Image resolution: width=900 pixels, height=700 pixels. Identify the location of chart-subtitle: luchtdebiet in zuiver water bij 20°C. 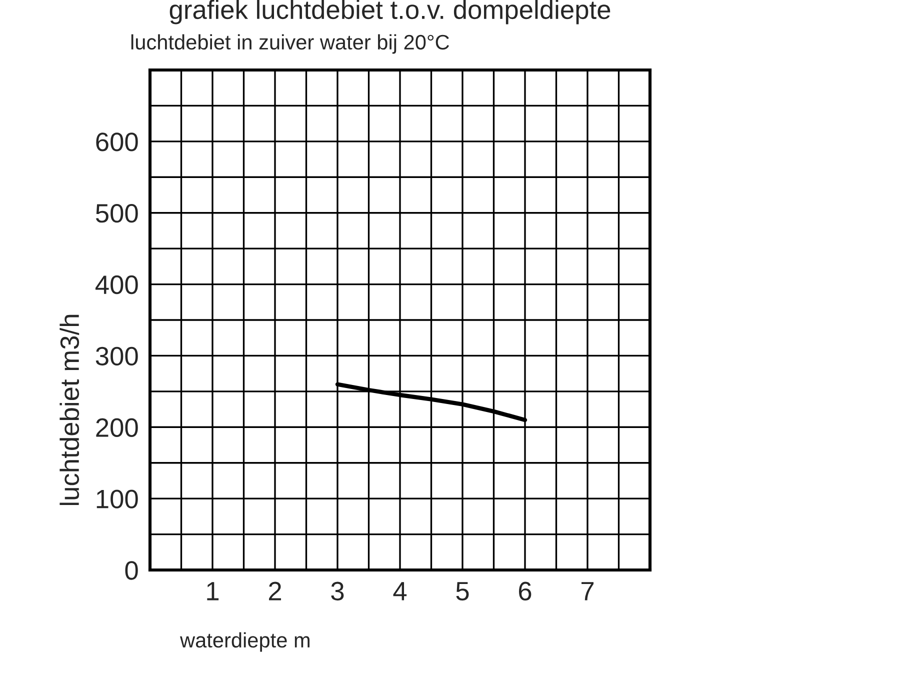
(290, 44).